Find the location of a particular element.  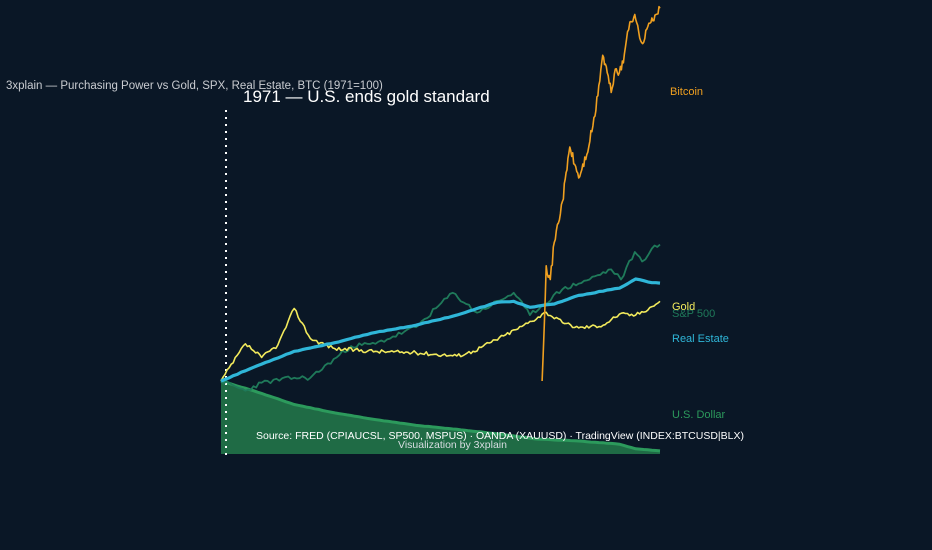

us-dollar-area is located at coordinates (440, 417).